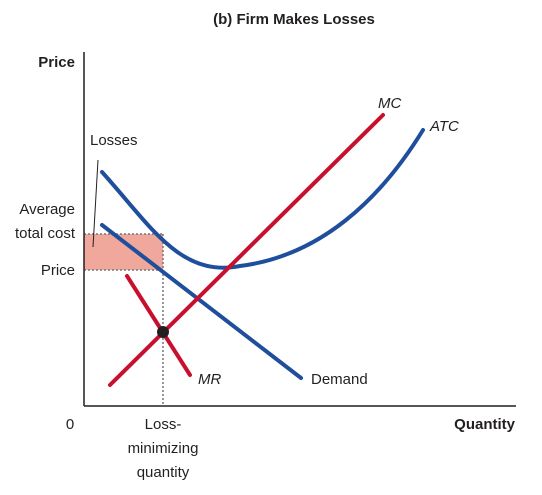 The height and width of the screenshot is (495, 542). What do you see at coordinates (47, 209) in the screenshot?
I see `average-total-cost-label-line1: Average` at bounding box center [47, 209].